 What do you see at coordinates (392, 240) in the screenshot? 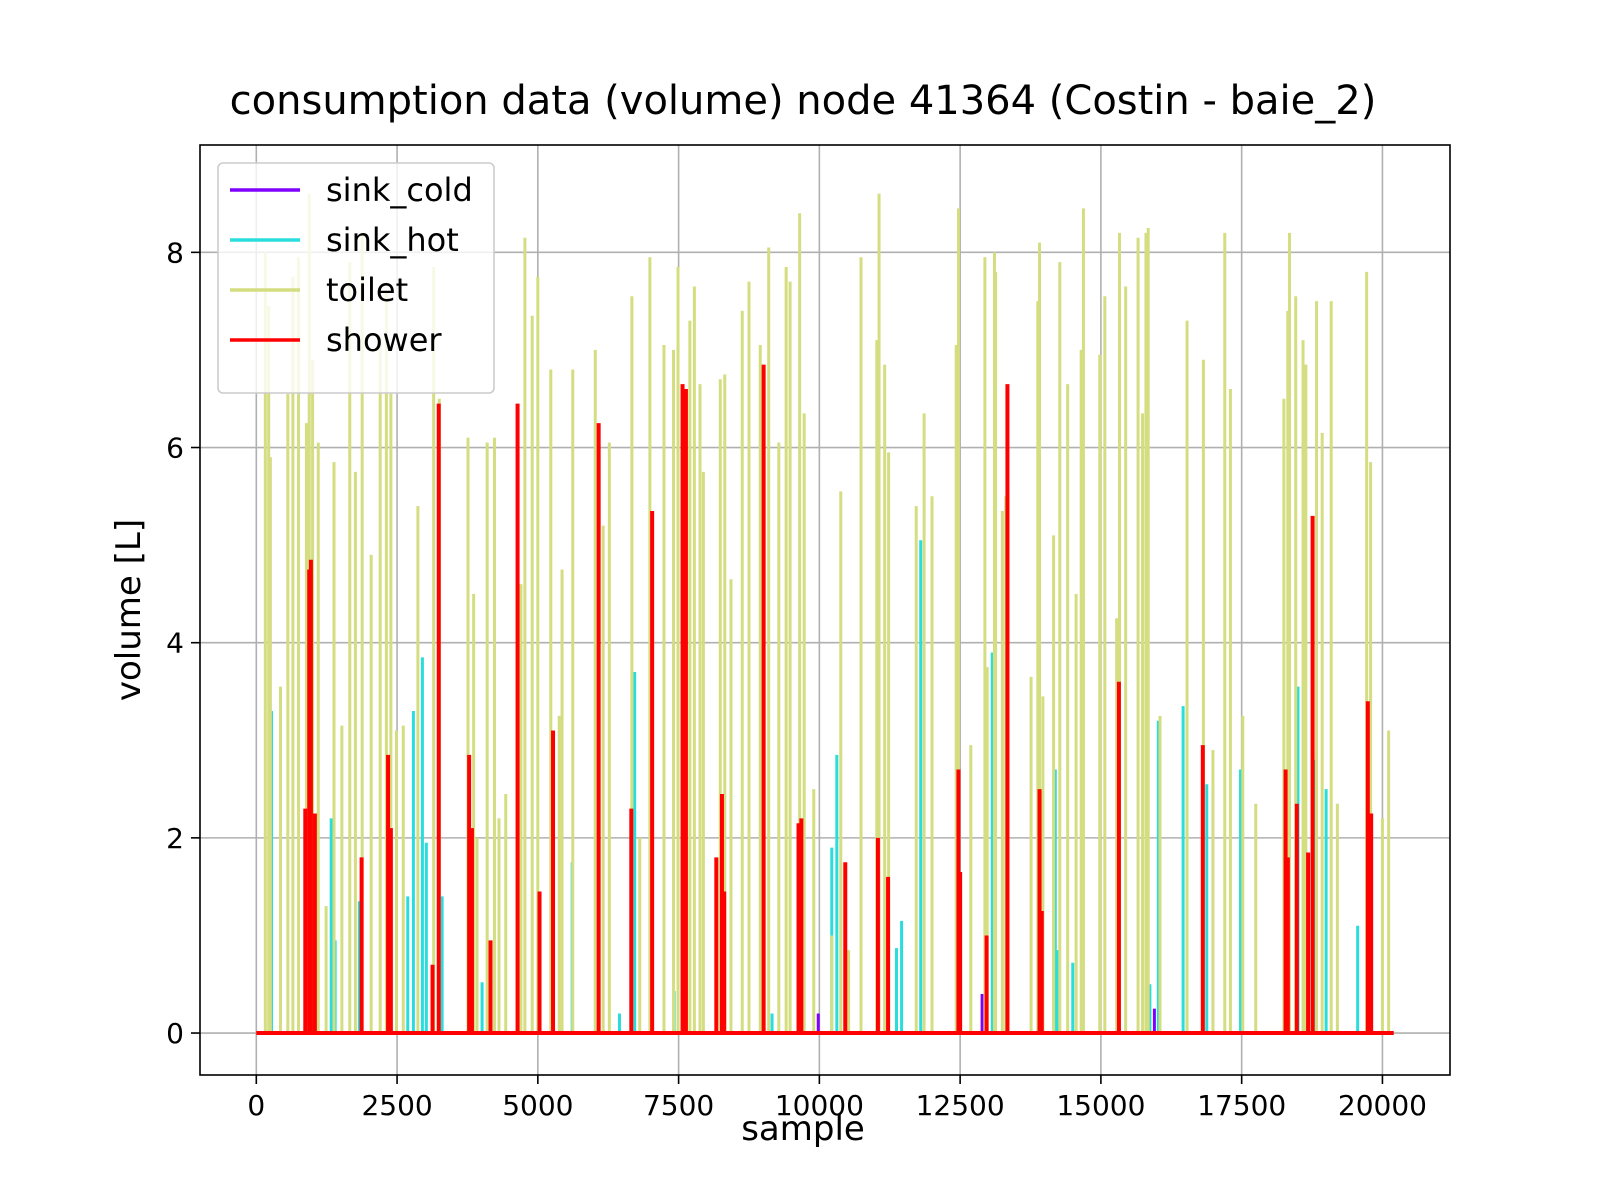
I see `legend-label: sink_hot` at bounding box center [392, 240].